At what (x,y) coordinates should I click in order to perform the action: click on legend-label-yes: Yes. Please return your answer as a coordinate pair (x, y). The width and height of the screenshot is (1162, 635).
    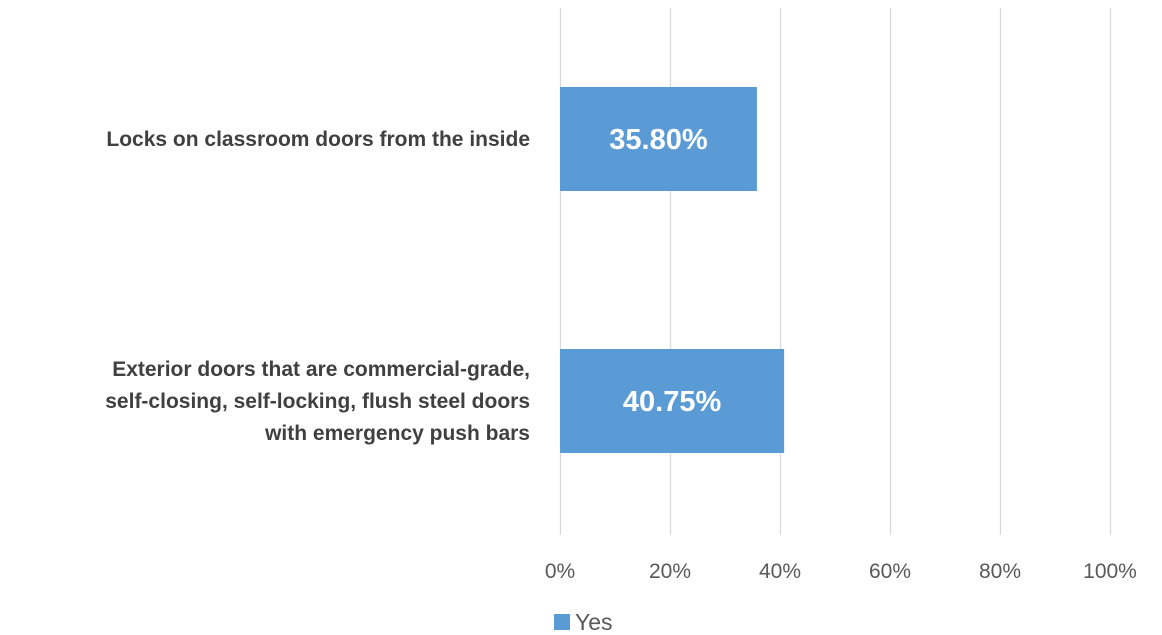
    Looking at the image, I should click on (594, 622).